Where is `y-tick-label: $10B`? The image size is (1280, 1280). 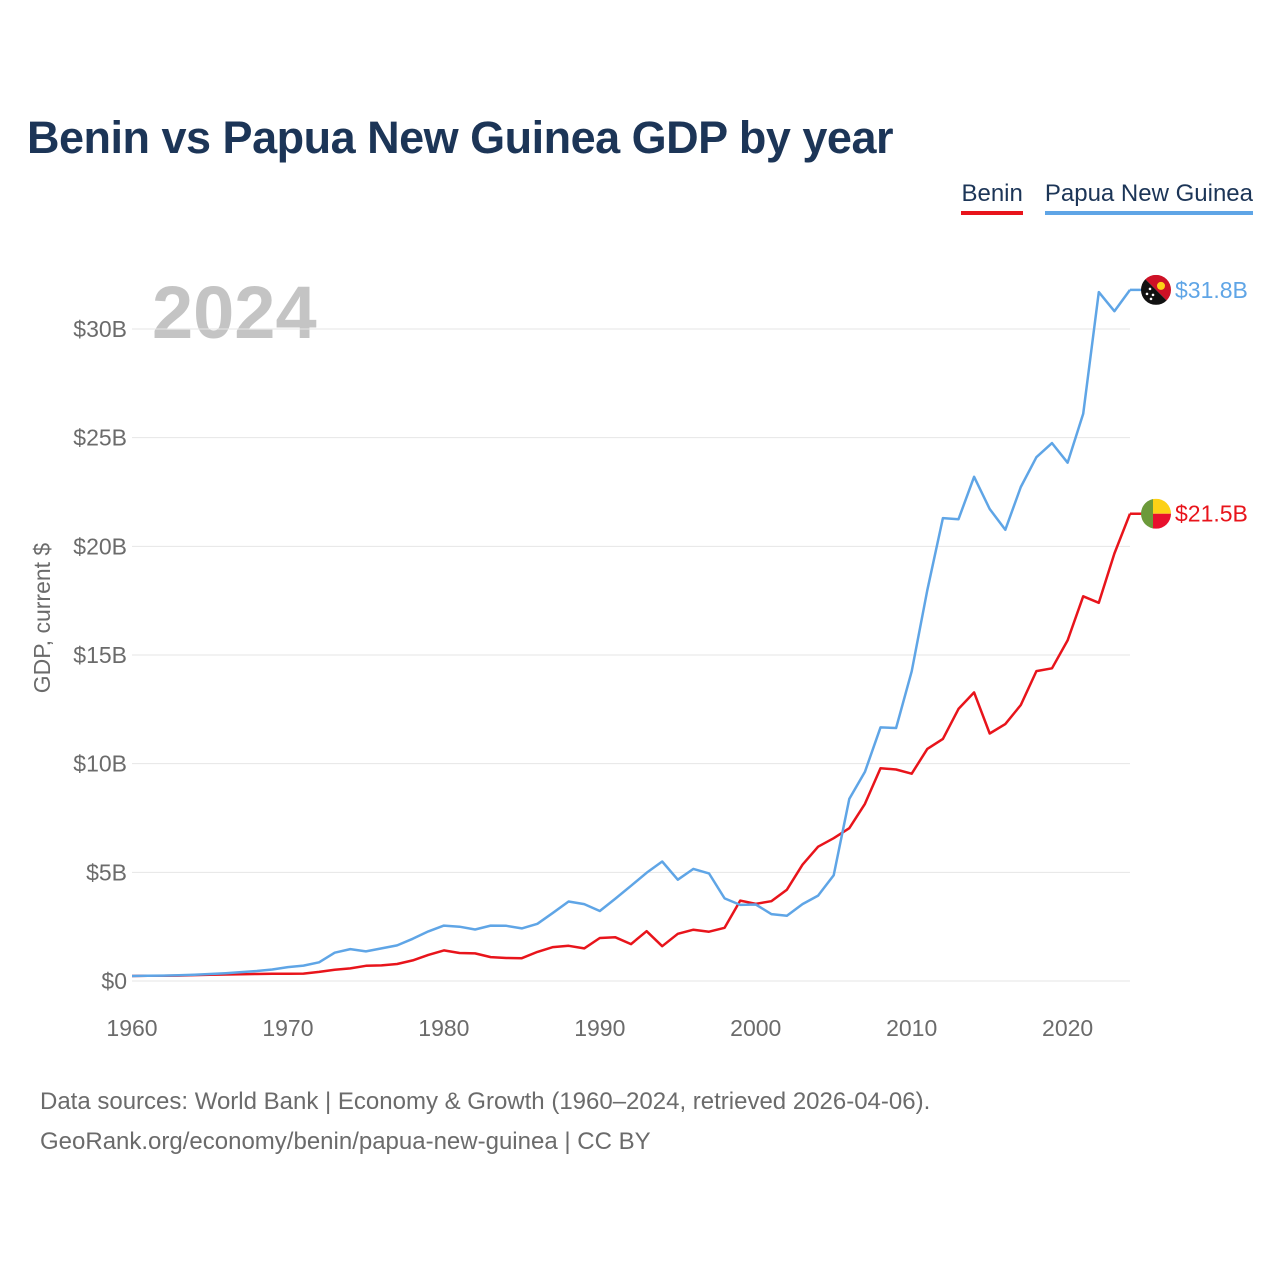 y-tick-label: $10B is located at coordinates (100, 764).